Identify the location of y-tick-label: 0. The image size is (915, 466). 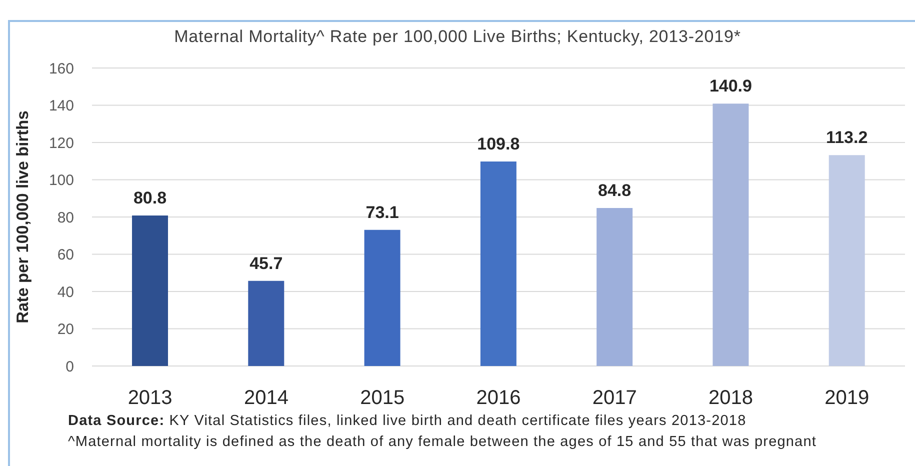
(70, 367).